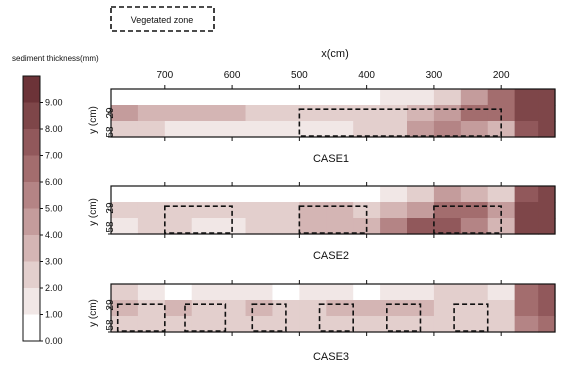 The height and width of the screenshot is (372, 566). I want to click on x-tick-label: 200, so click(501, 75).